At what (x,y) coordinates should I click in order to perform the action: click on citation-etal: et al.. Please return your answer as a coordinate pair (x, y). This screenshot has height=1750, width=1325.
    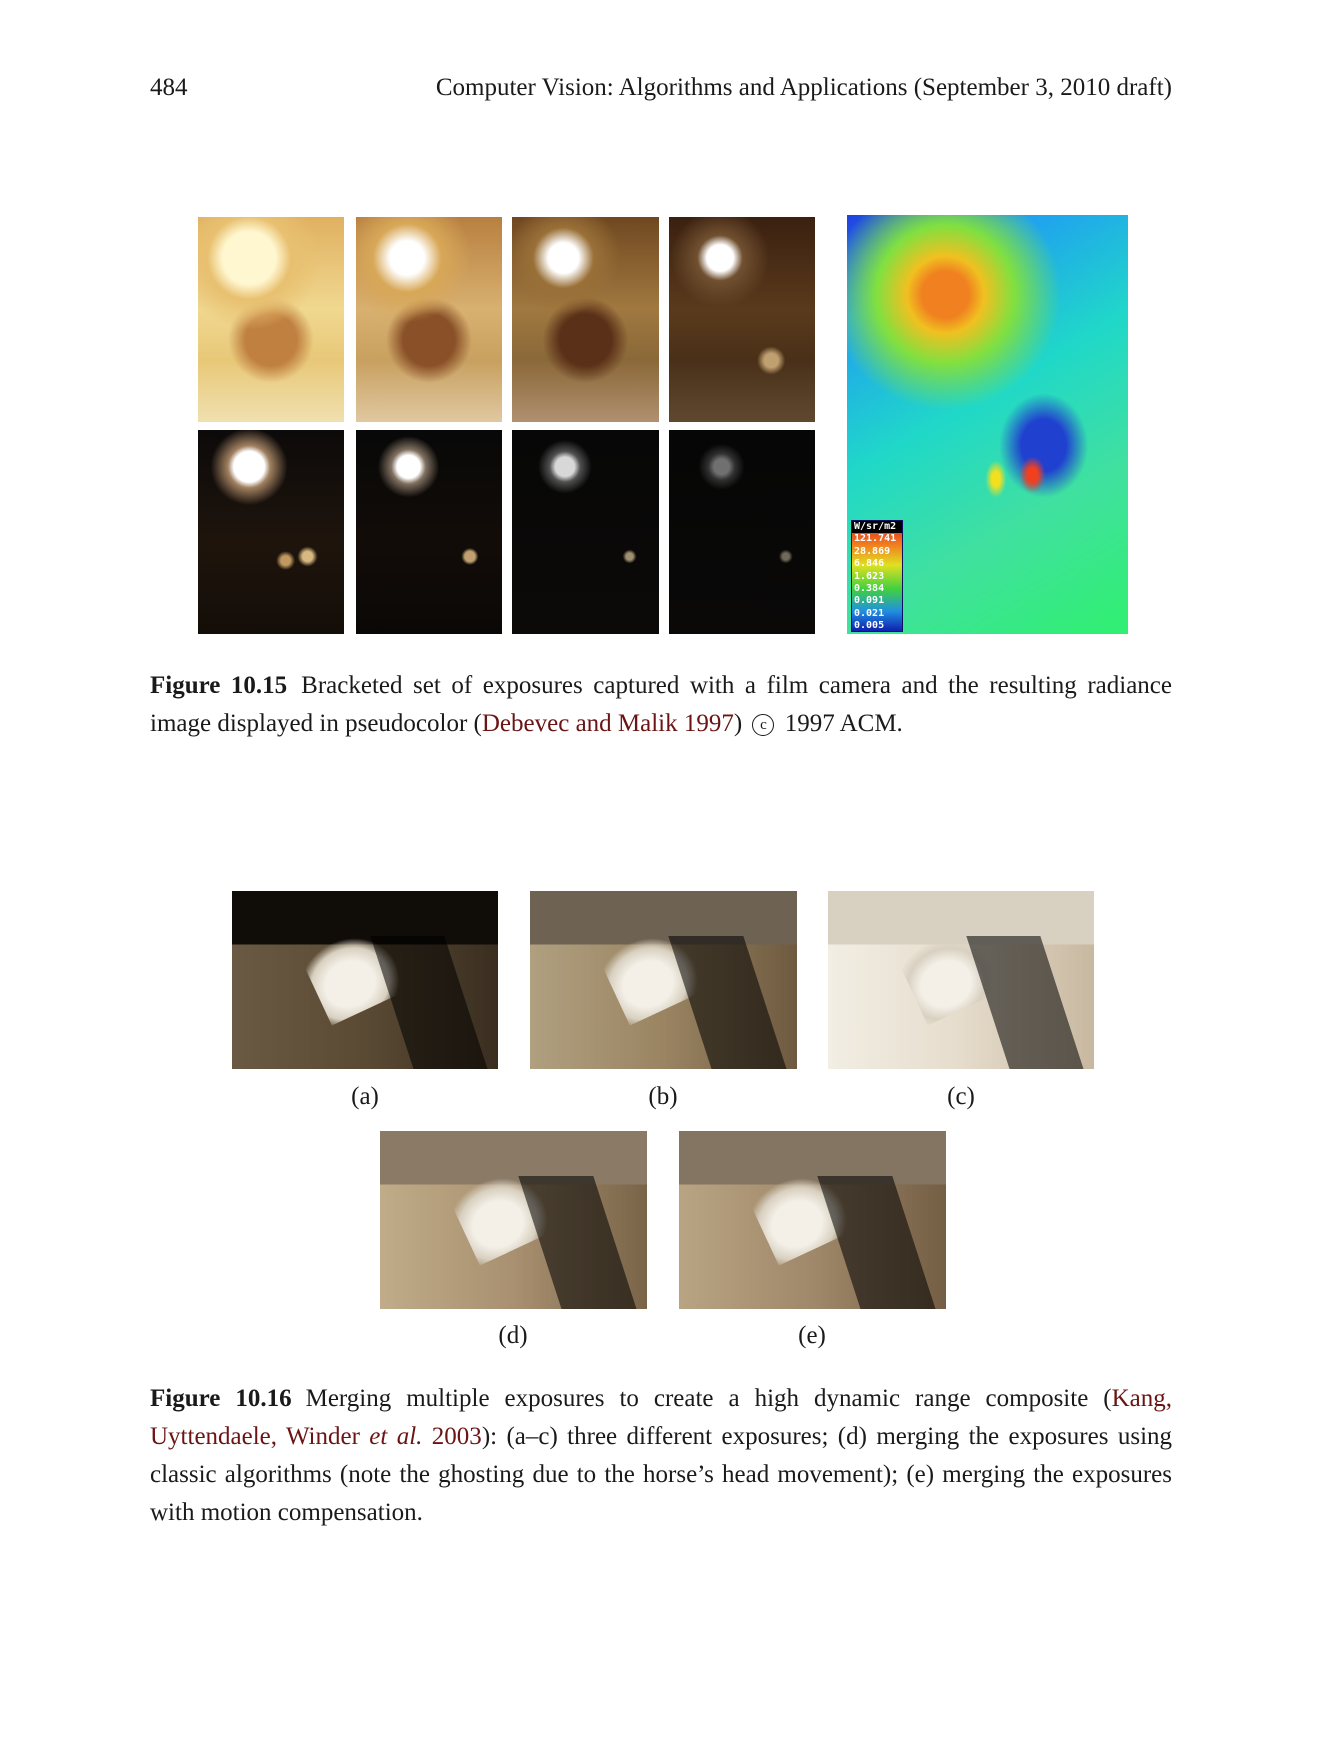
    Looking at the image, I should click on (396, 1436).